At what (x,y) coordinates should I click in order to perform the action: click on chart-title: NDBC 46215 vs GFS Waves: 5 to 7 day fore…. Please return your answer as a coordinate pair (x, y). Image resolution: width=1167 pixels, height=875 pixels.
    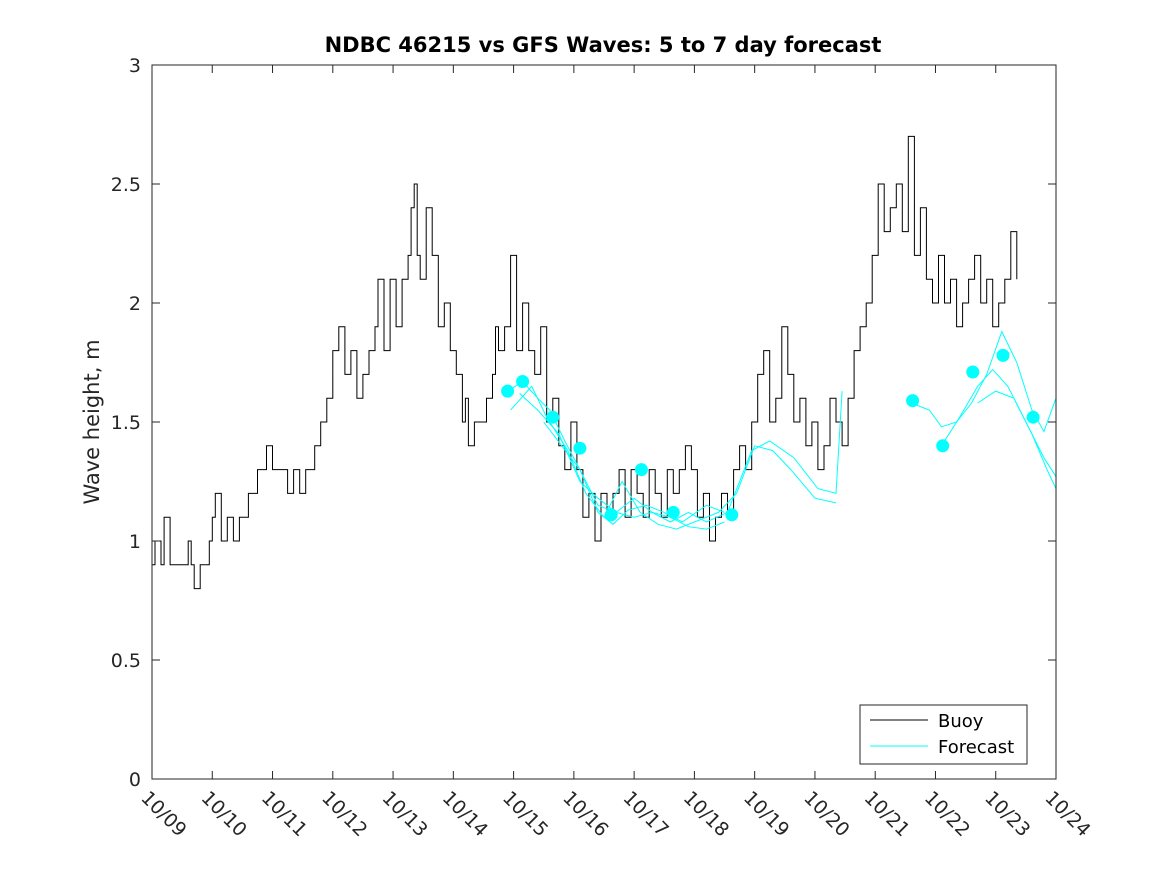
    Looking at the image, I should click on (603, 45).